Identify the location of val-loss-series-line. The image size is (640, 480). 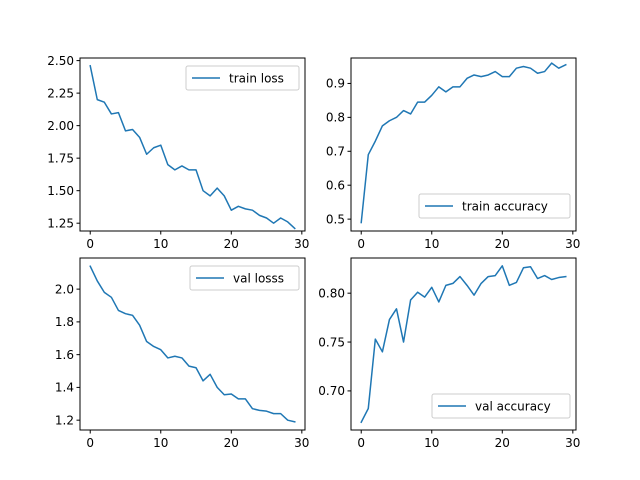
(192, 344).